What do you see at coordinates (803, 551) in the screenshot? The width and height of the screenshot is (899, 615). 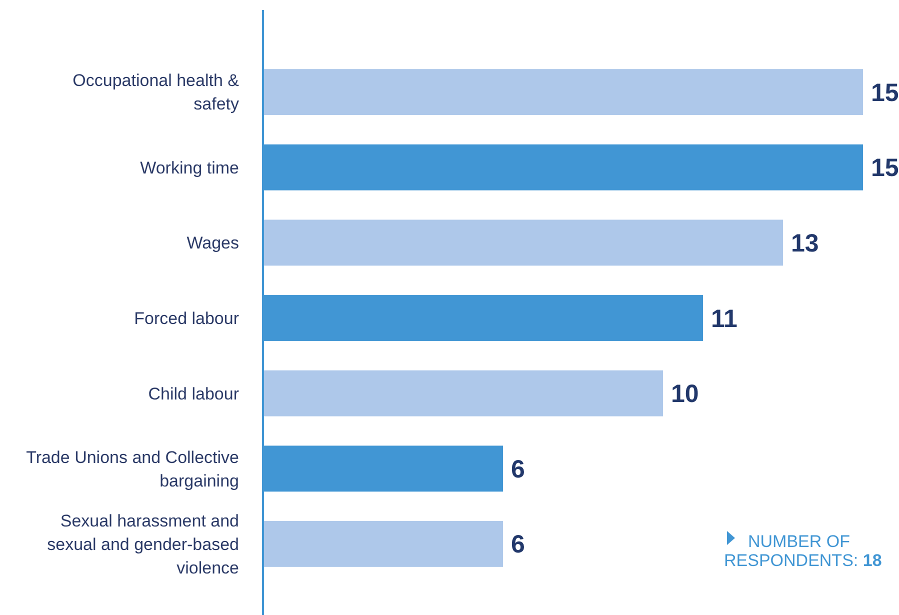 I see `annotation: NUMBER OF RESPONDENTS: 18` at bounding box center [803, 551].